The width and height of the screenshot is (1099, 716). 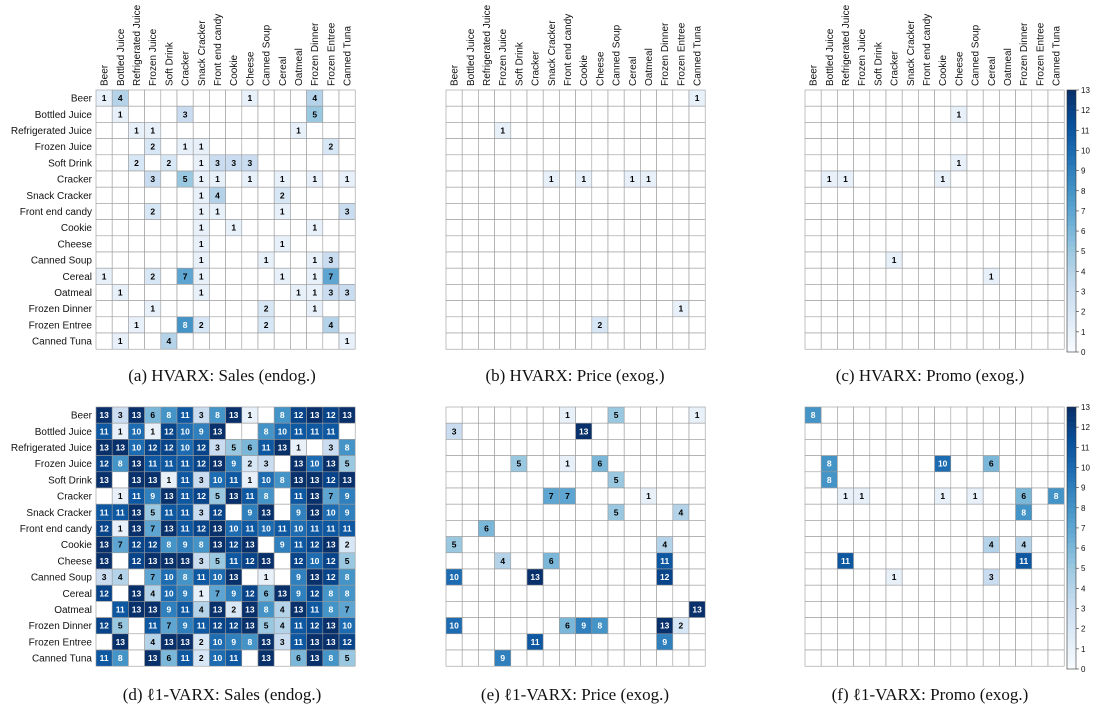 I want to click on cell-value: 12, so click(x=104, y=464).